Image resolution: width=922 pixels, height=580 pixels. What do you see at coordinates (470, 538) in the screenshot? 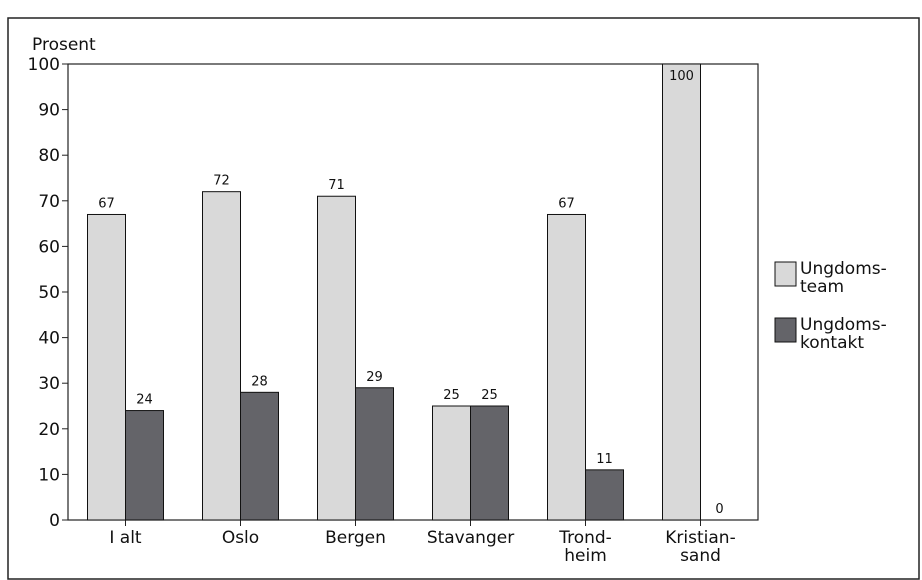
I see `x-tick-label: Stavanger` at bounding box center [470, 538].